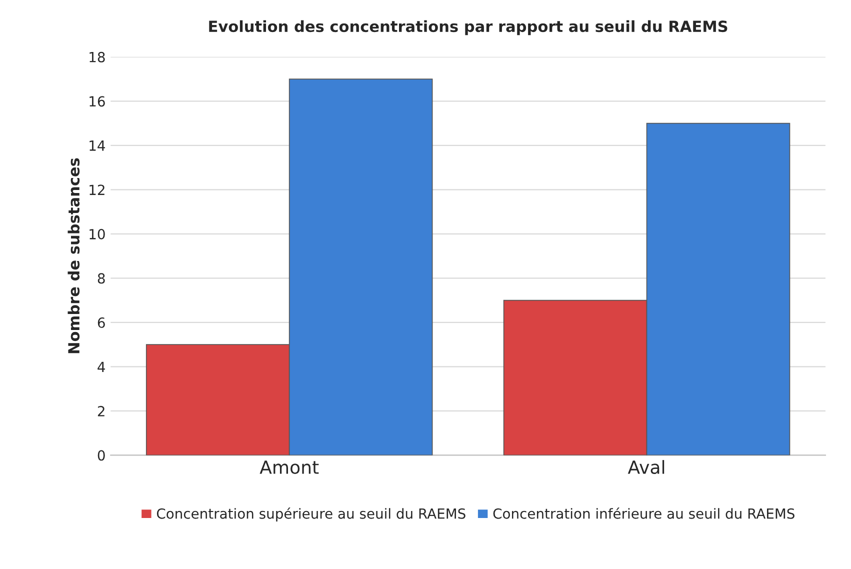 This screenshot has height=569, width=851. I want to click on y-tick-label: 4, so click(101, 367).